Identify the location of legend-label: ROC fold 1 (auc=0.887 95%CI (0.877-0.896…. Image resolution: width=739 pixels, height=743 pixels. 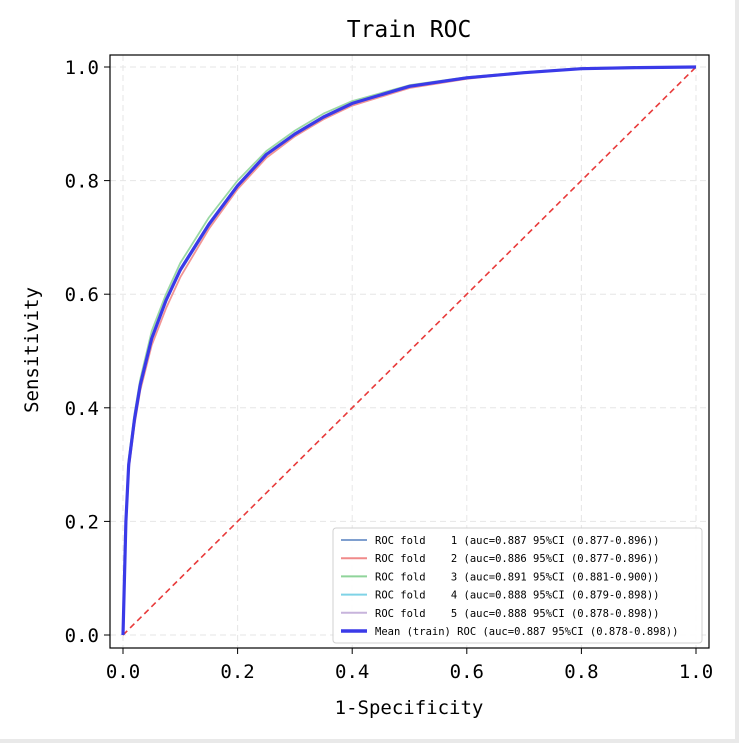
(517, 541).